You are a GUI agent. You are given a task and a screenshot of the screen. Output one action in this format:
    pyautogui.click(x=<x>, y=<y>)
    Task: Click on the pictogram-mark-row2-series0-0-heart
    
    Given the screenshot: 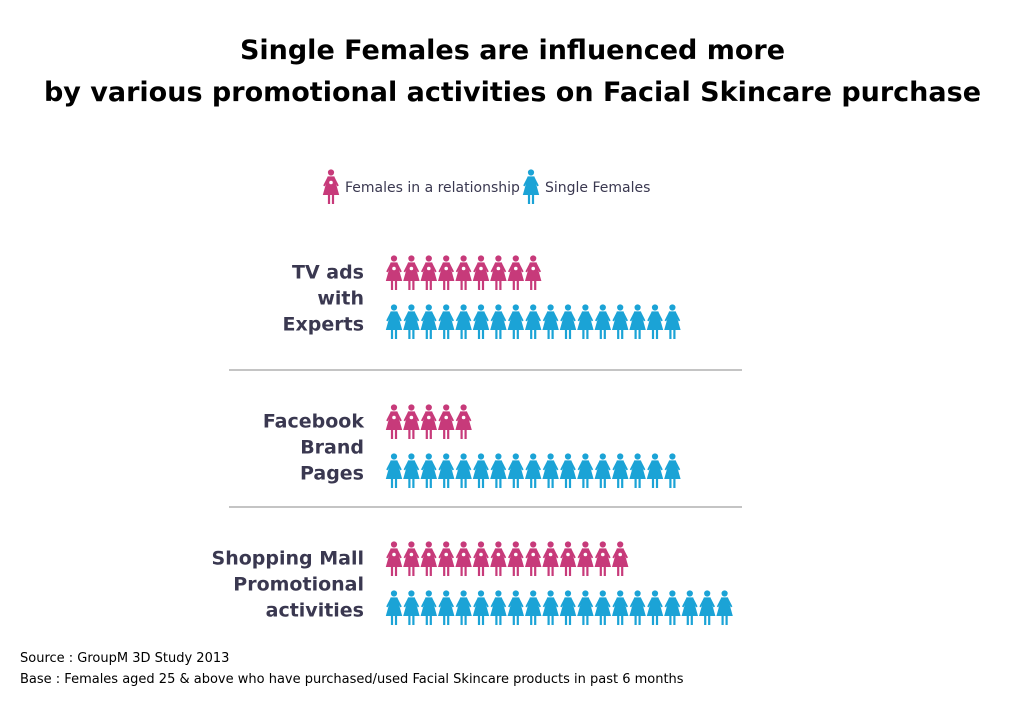 What is the action you would take?
    pyautogui.click(x=394, y=554)
    